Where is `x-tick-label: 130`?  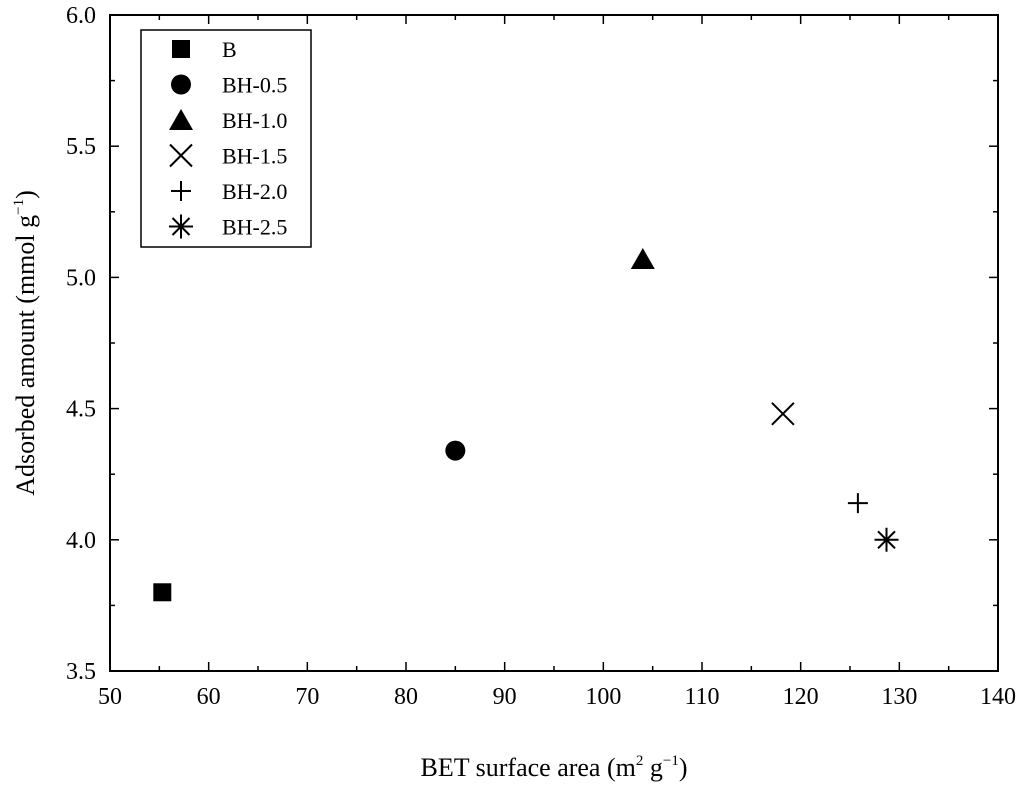 x-tick-label: 130 is located at coordinates (899, 697).